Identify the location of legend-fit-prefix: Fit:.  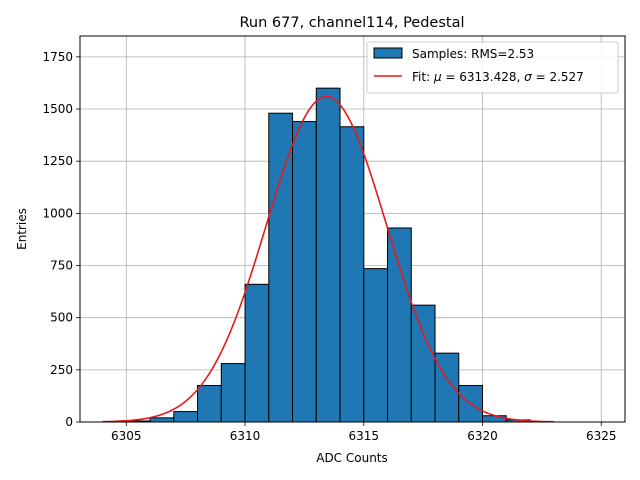
(423, 77).